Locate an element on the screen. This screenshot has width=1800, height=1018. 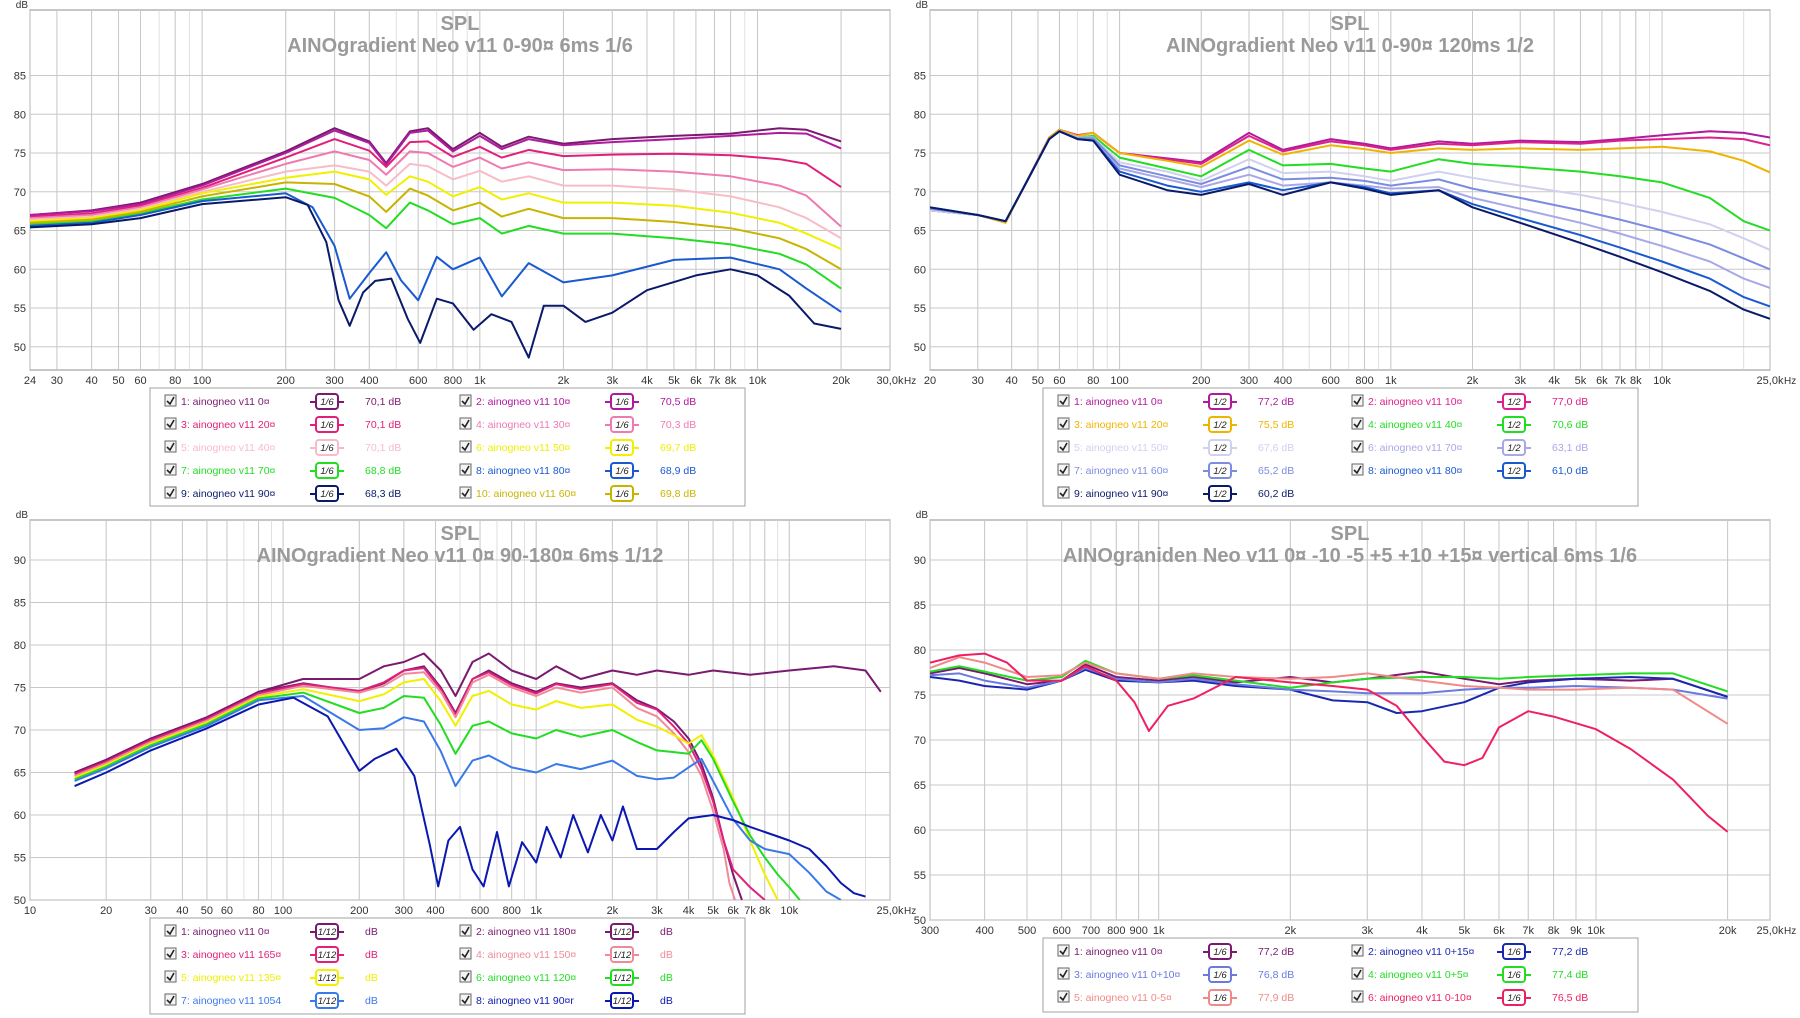
legend-item: 3: ainogneo v11 20¤ 1/2 75,5 dB is located at coordinates (1175, 424).